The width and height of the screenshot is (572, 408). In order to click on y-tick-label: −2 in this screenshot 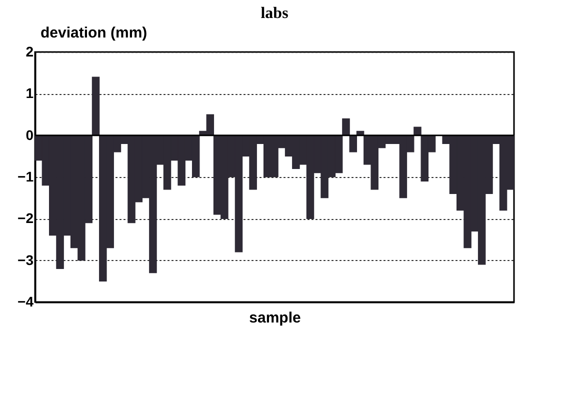, I will do `click(26, 218)`.